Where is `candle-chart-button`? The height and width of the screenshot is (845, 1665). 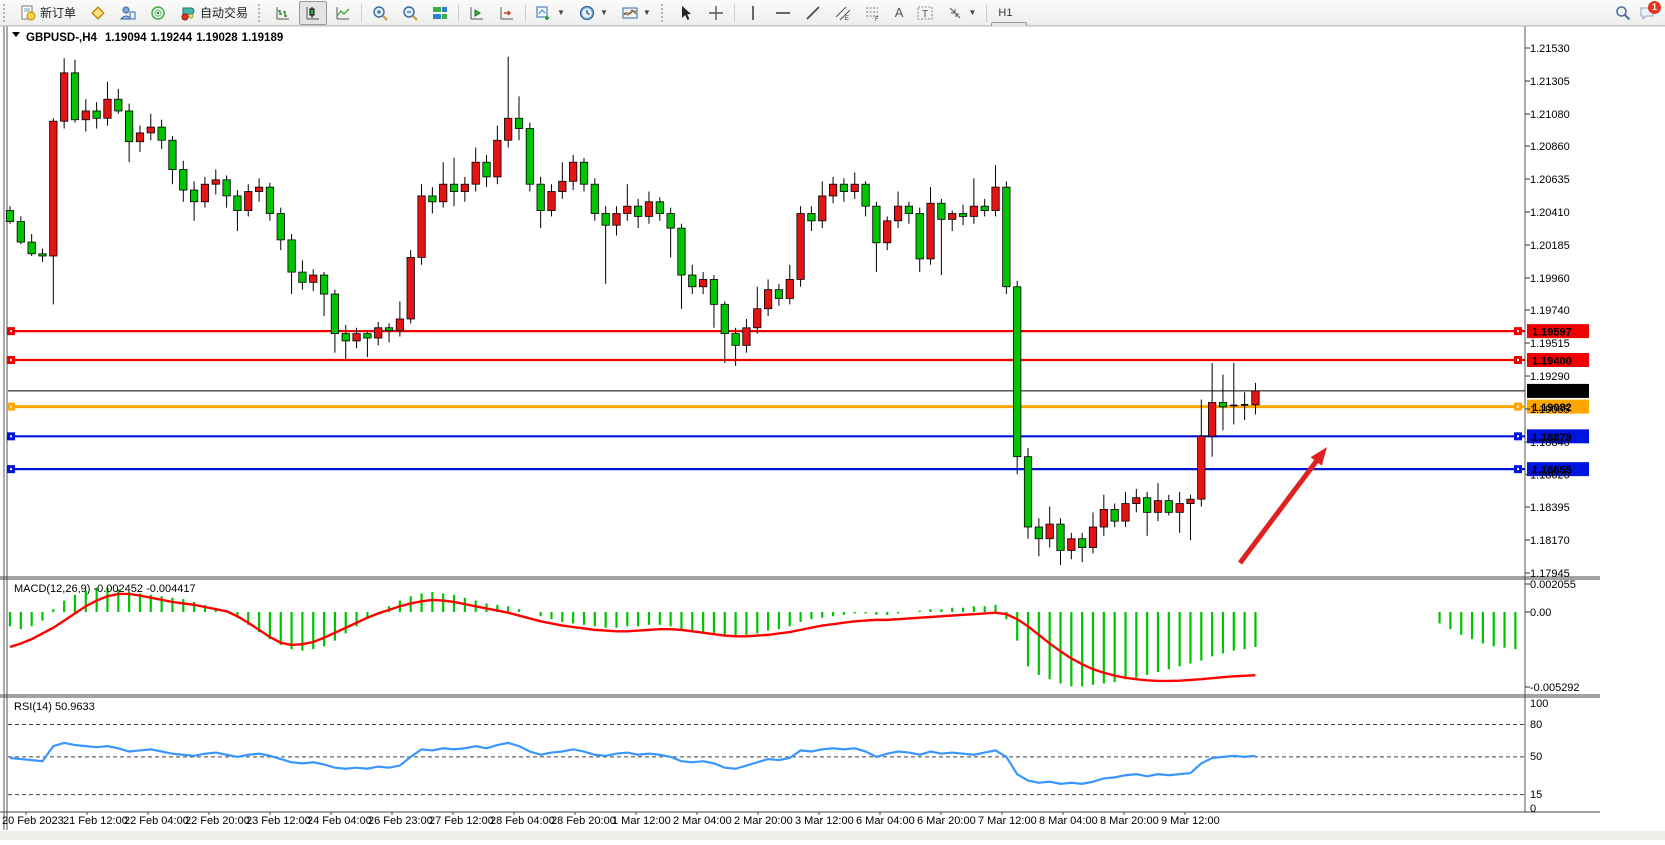
candle-chart-button is located at coordinates (313, 12).